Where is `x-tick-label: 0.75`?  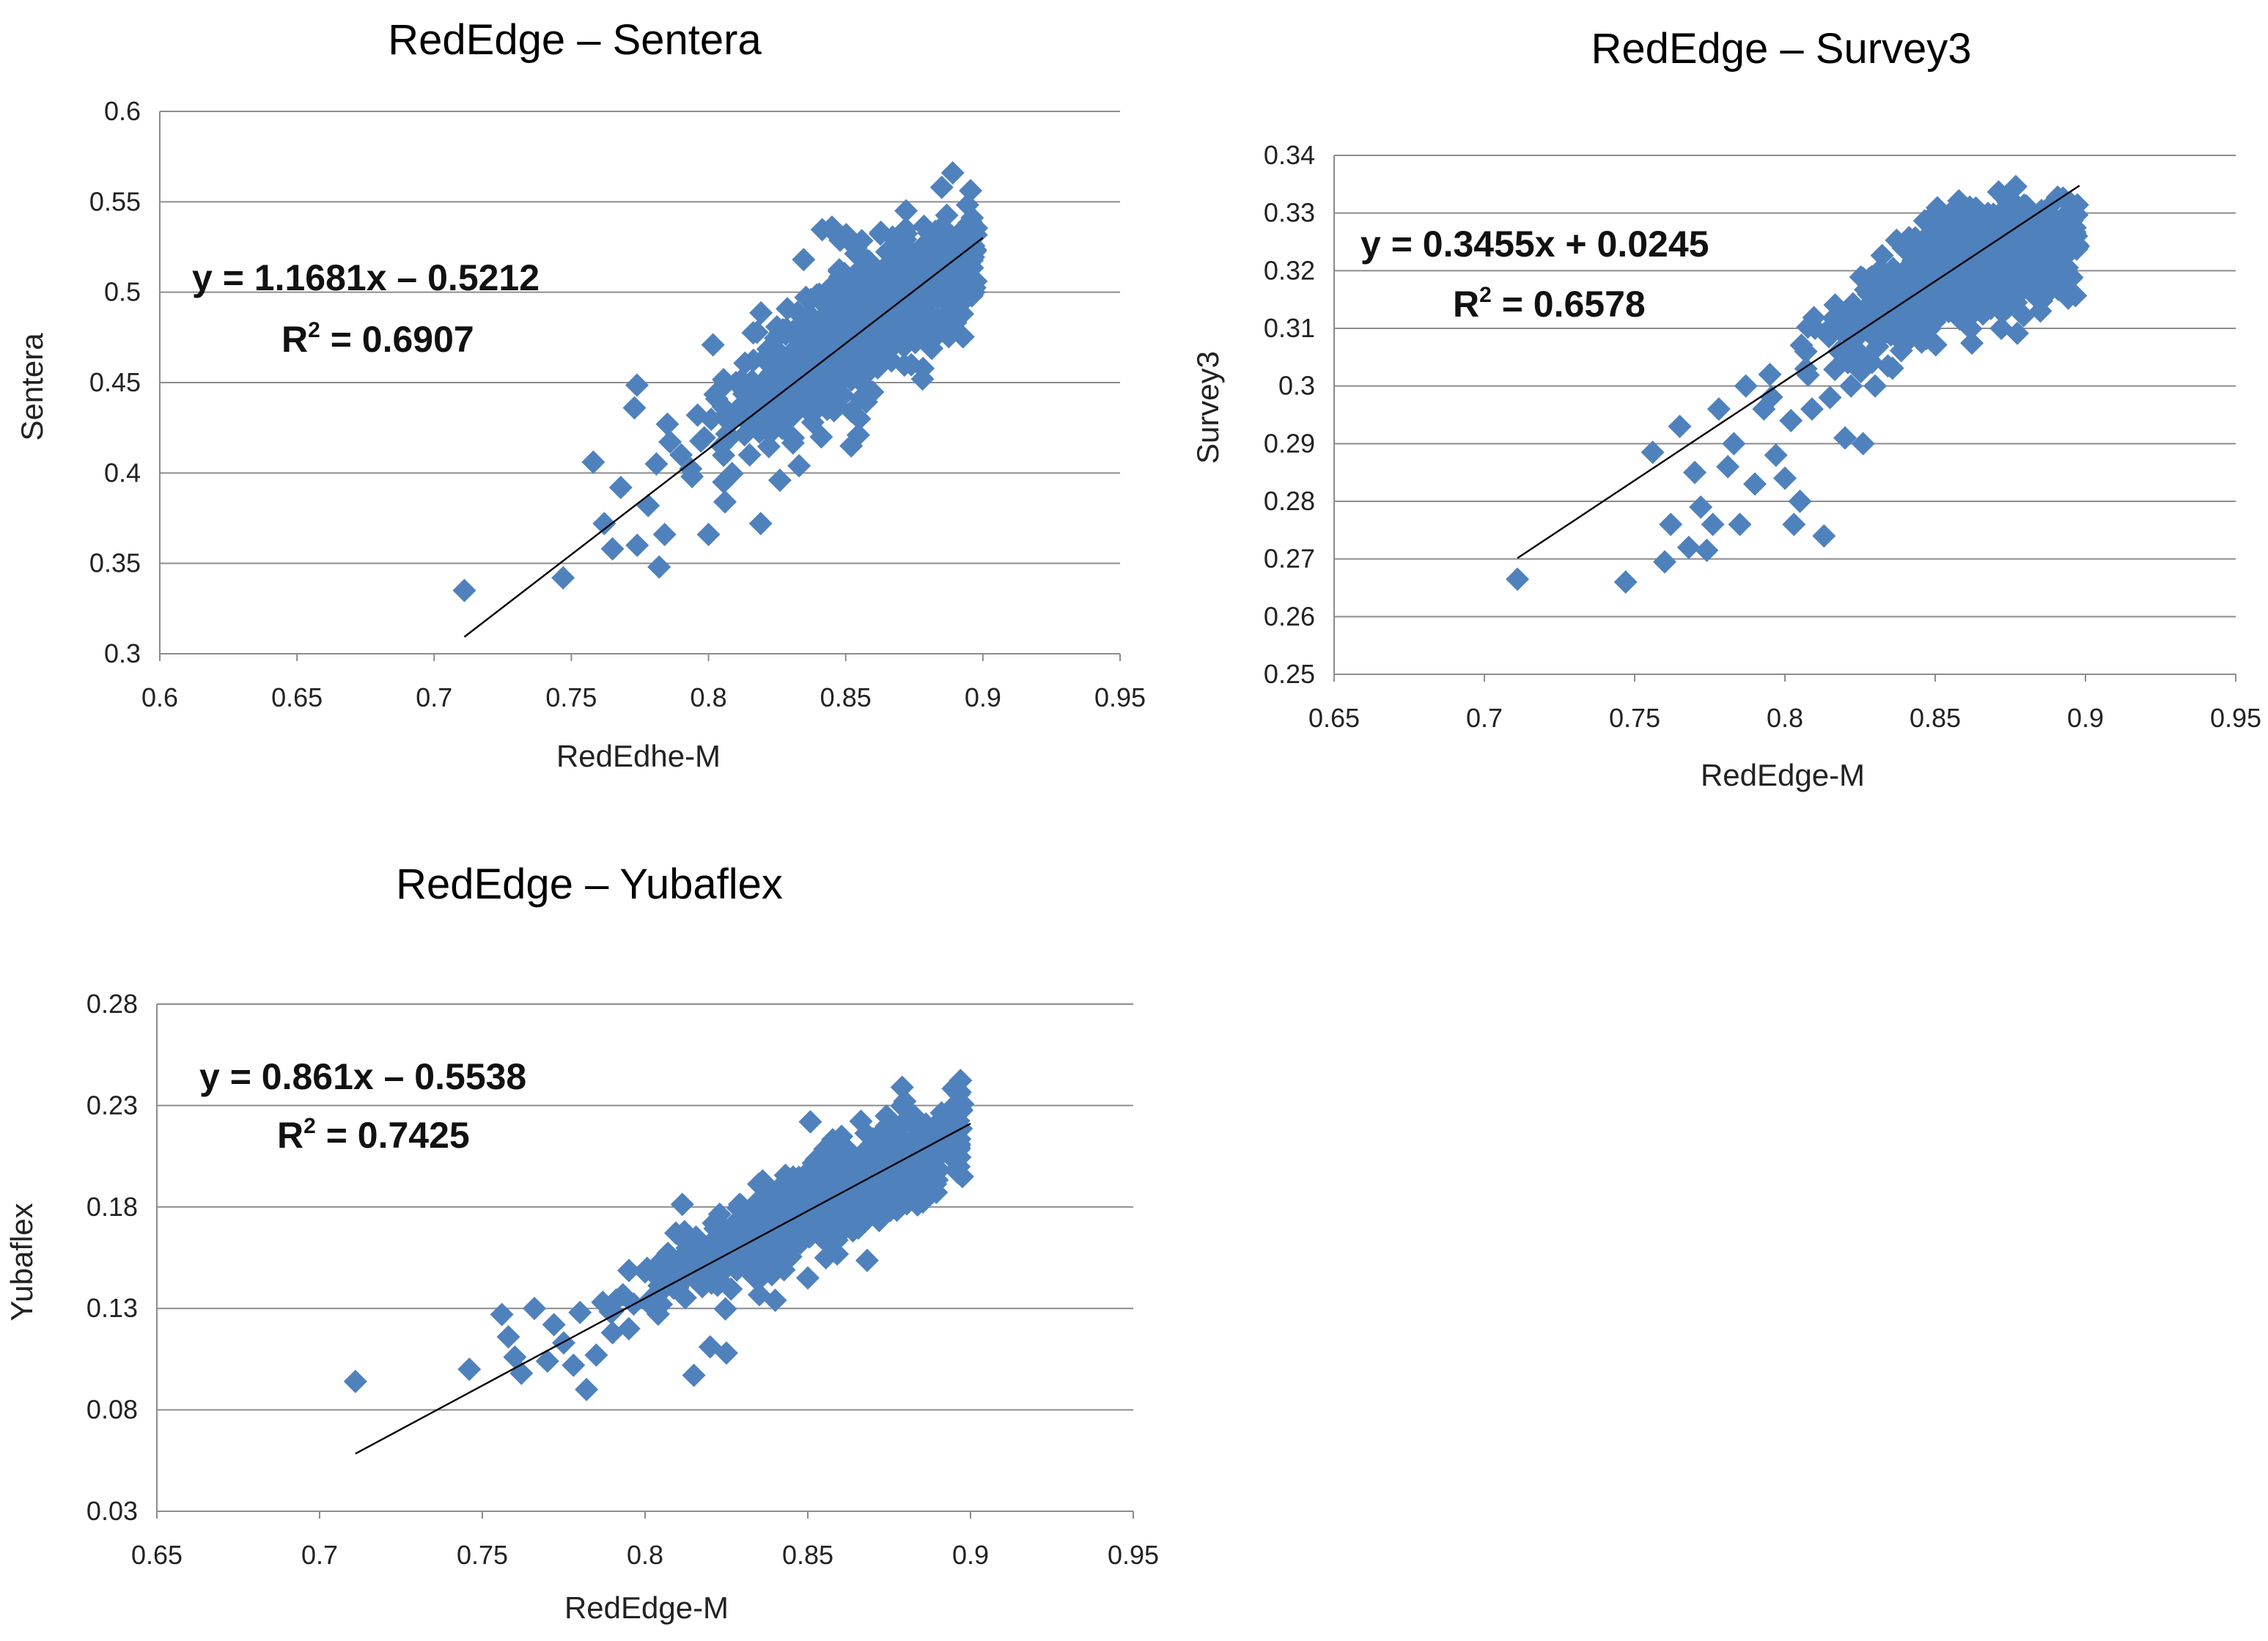 x-tick-label: 0.75 is located at coordinates (482, 1555).